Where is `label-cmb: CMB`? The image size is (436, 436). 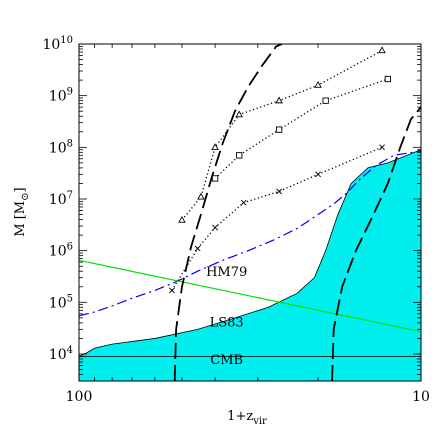 label-cmb: CMB is located at coordinates (226, 360).